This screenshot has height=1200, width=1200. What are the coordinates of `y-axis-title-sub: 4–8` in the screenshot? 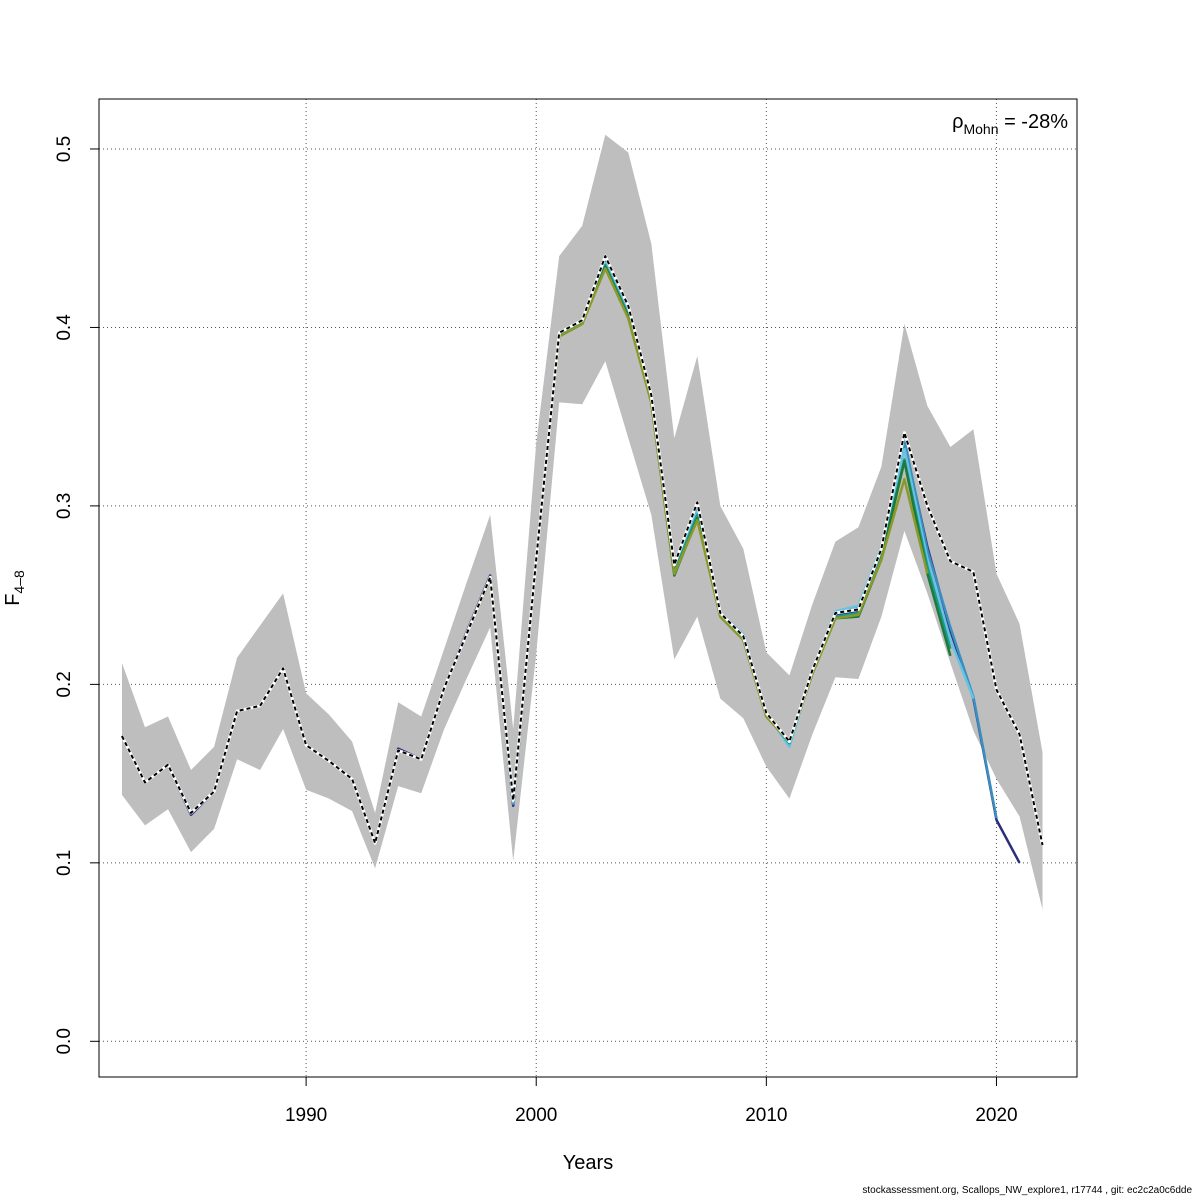 It's located at (19, 582).